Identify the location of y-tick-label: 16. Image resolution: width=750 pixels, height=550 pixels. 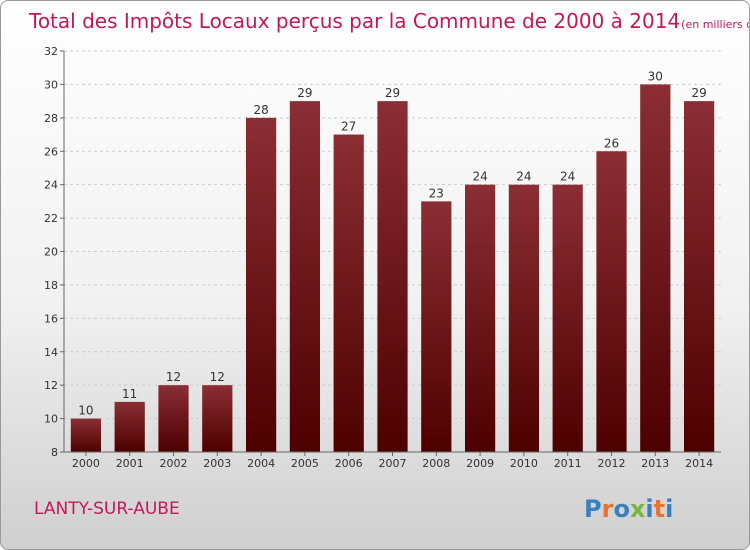
(51, 318).